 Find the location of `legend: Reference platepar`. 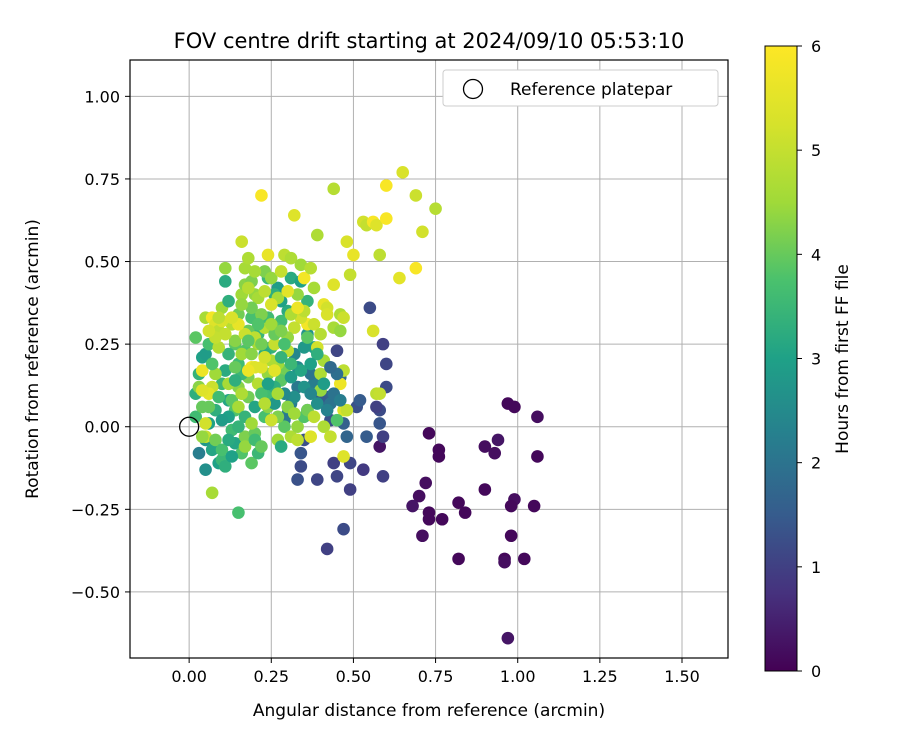

legend: Reference platepar is located at coordinates (580, 88).